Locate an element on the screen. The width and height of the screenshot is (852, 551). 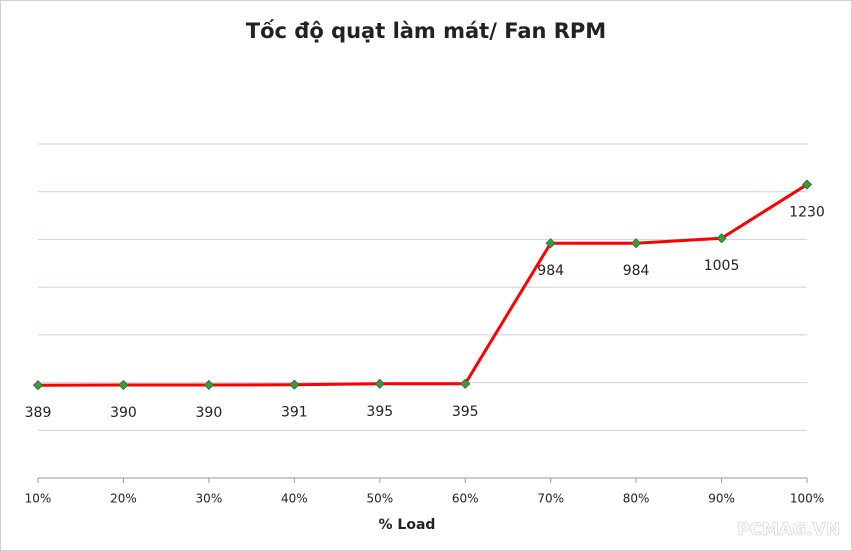
x-axis-title: % Load is located at coordinates (407, 525).